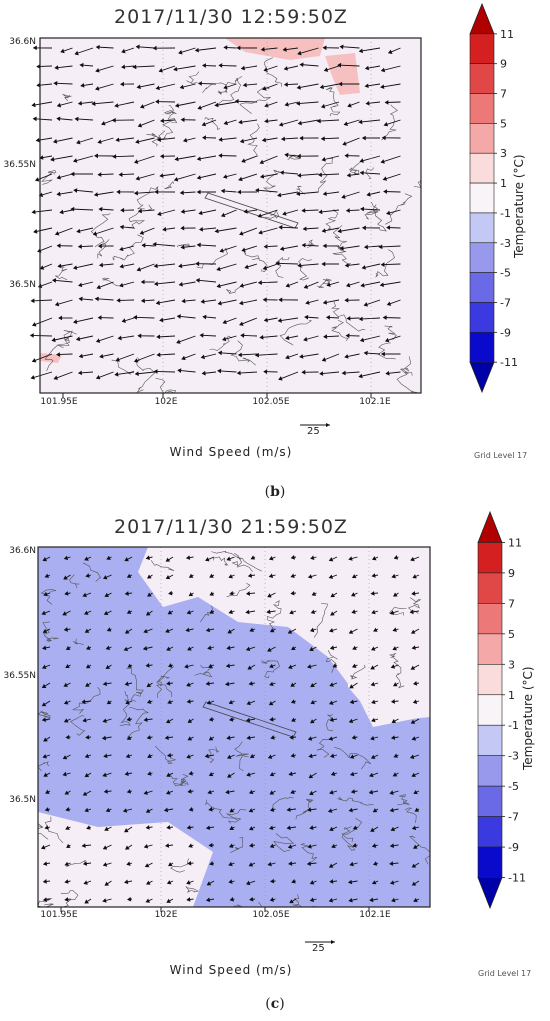 This screenshot has width=550, height=1021. What do you see at coordinates (22, 551) in the screenshot?
I see `y-tick-label: 36.6N` at bounding box center [22, 551].